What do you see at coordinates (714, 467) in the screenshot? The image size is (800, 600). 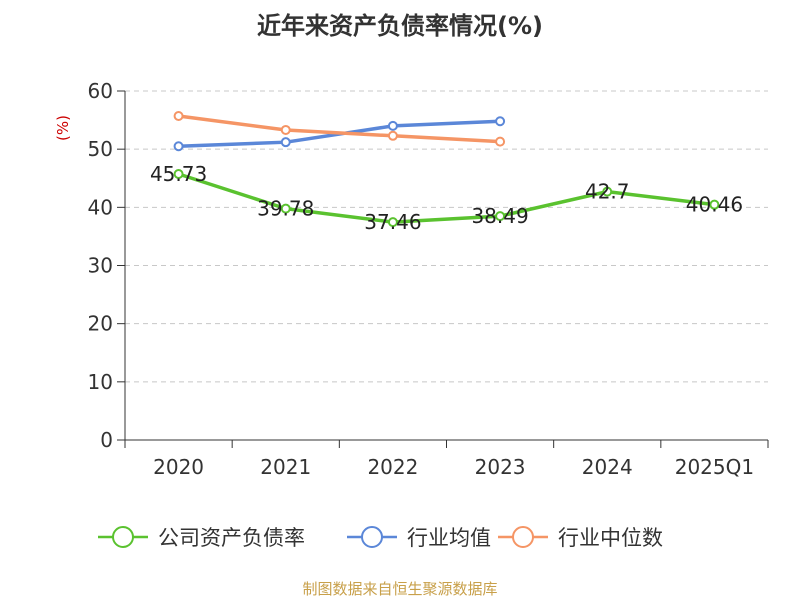 I see `x-tick-label: 2025Q1` at bounding box center [714, 467].